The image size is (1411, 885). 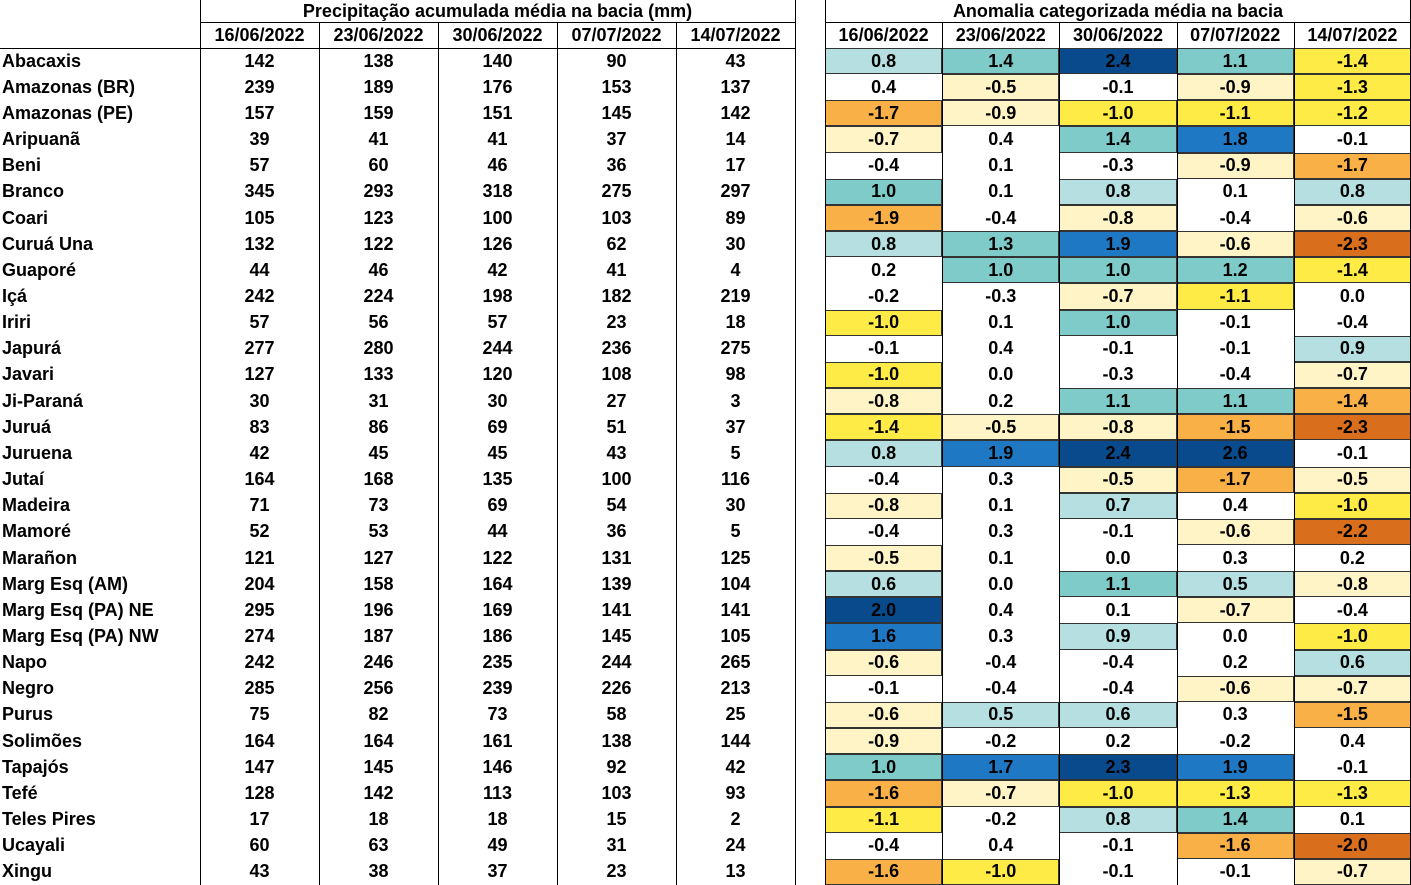 What do you see at coordinates (497, 688) in the screenshot?
I see `precip-cell: 239` at bounding box center [497, 688].